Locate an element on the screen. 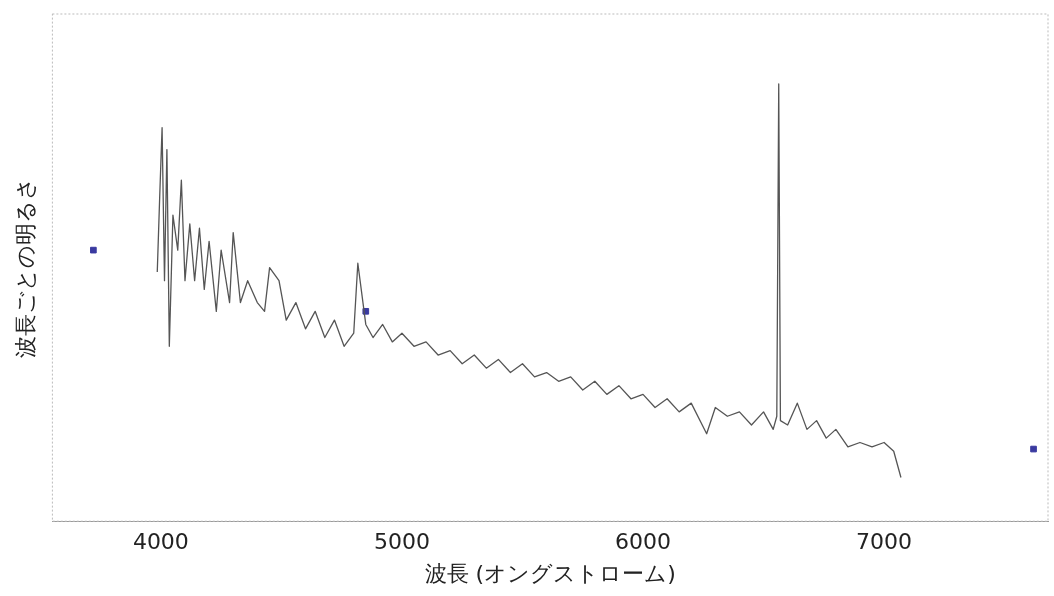 The width and height of the screenshot is (1054, 596). y-axis-title: 波長ごとの明るさ is located at coordinates (25, 268).